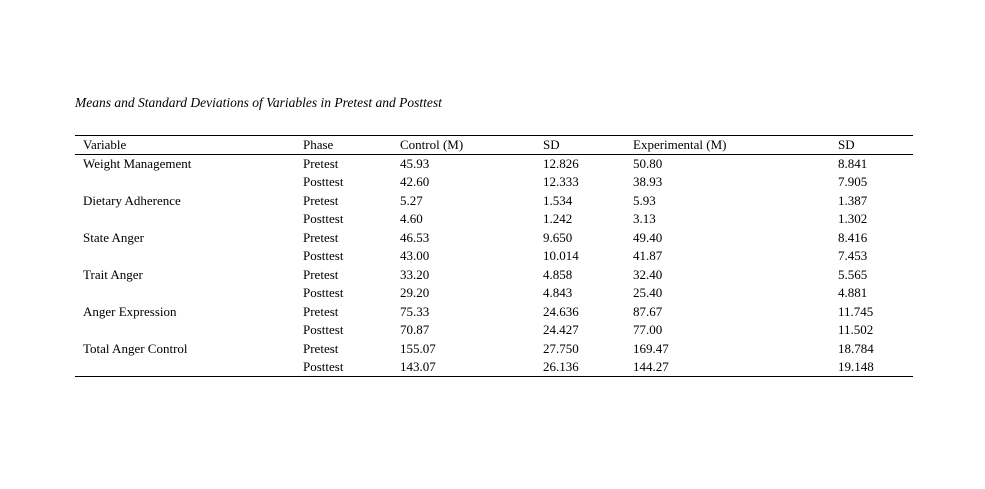  What do you see at coordinates (494, 182) in the screenshot?
I see `table-row: Posttest 42.60 12.333 38.93 7.905` at bounding box center [494, 182].